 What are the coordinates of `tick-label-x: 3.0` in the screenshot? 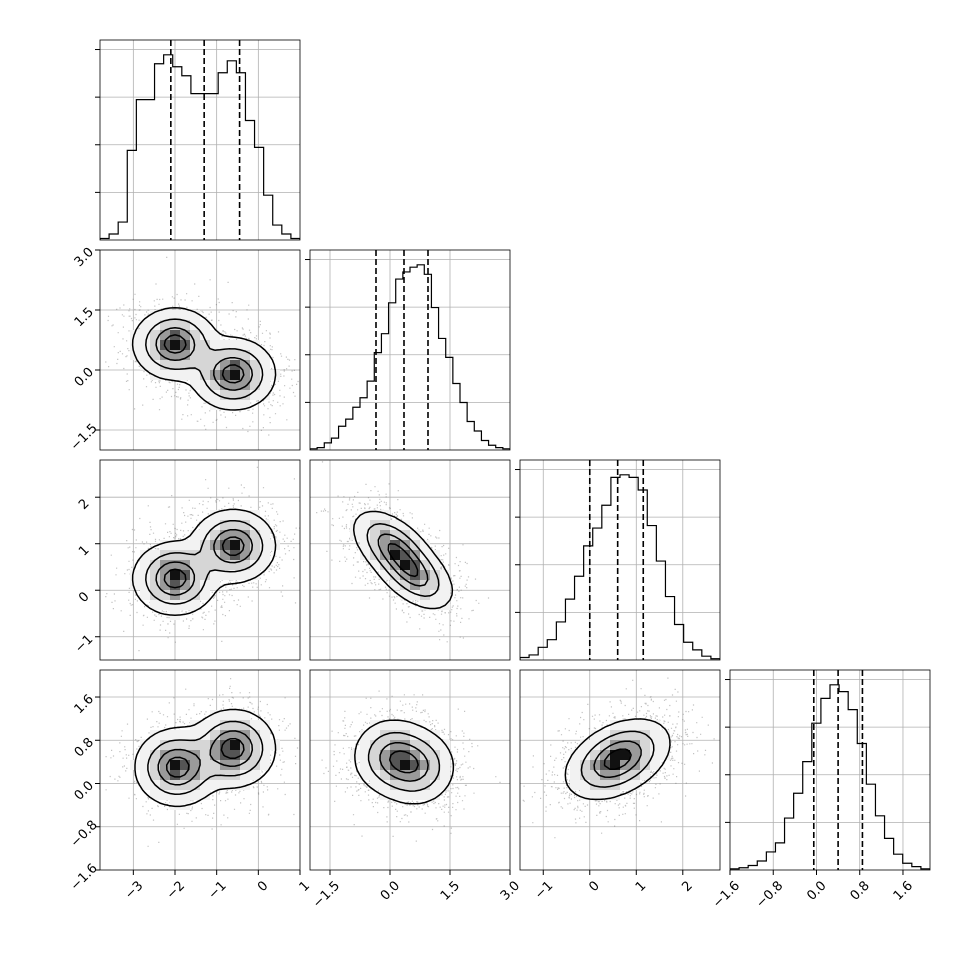 It's located at (510, 890).